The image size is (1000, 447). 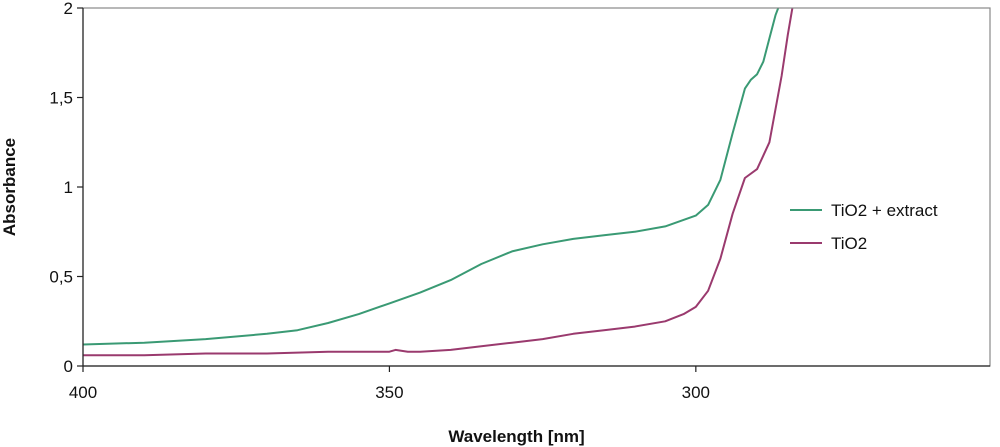 I want to click on legend-label-tio2: TiO2, so click(x=849, y=243).